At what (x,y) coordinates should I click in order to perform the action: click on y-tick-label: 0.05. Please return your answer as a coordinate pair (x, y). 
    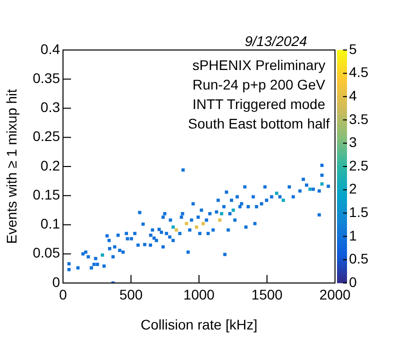
    Looking at the image, I should click on (46, 252).